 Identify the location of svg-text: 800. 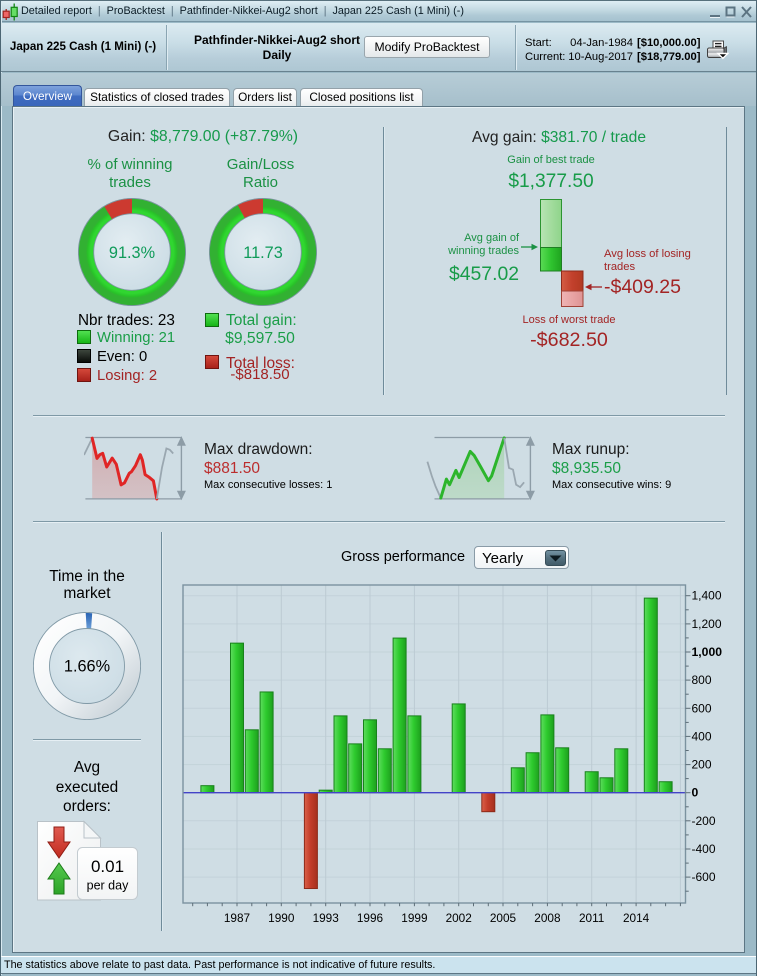
(702, 680).